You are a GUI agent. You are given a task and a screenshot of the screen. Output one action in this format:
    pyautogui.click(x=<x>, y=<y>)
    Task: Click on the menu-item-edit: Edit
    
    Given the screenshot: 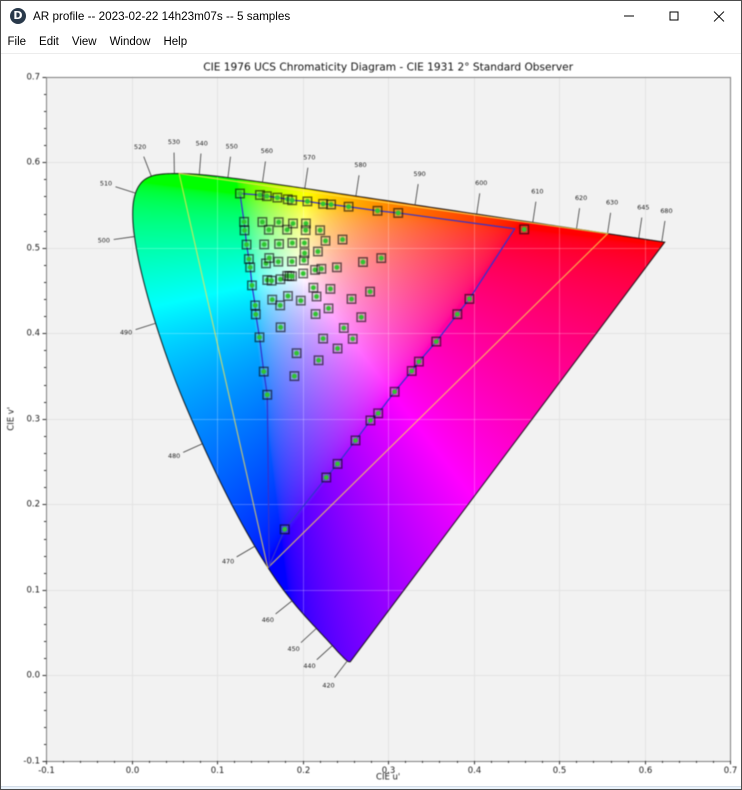 What is the action you would take?
    pyautogui.click(x=49, y=42)
    